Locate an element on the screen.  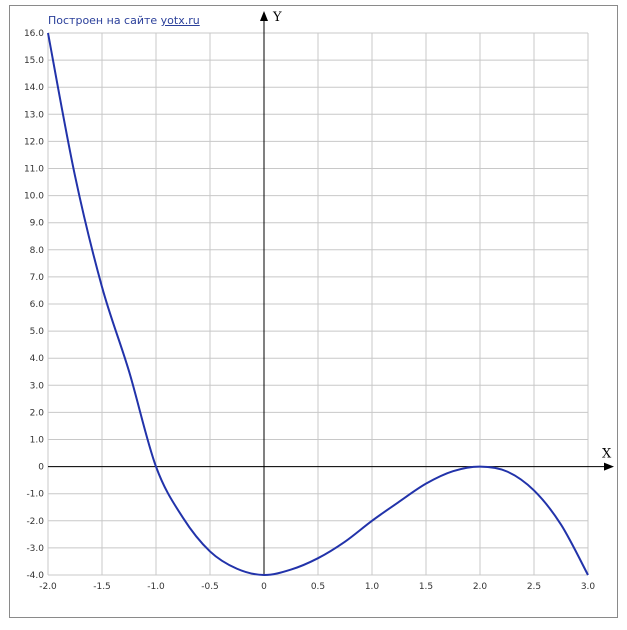
y-tick-label: 5.0 is located at coordinates (37, 332).